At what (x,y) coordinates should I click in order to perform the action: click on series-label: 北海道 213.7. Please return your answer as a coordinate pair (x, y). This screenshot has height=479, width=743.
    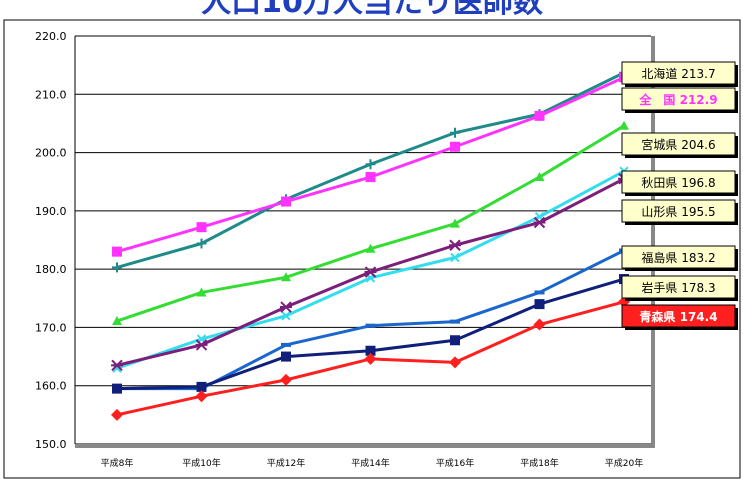
    Looking at the image, I should click on (679, 74).